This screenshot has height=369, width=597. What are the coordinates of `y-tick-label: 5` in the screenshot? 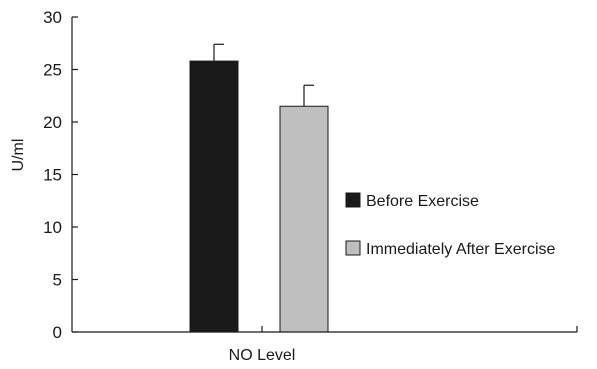 It's located at (57, 280).